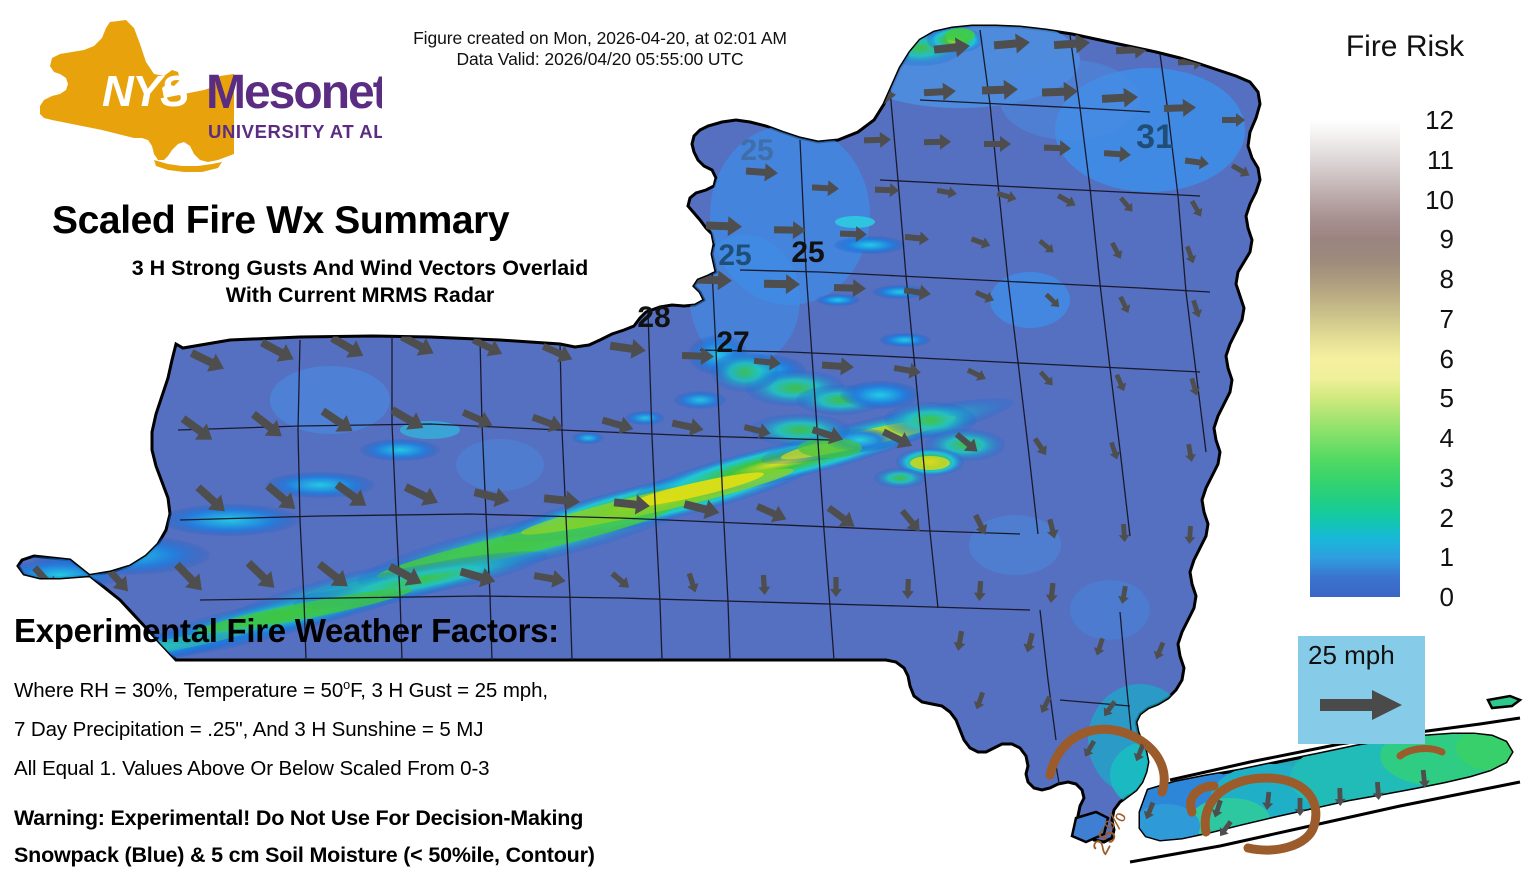  What do you see at coordinates (179, 690) in the screenshot?
I see `factor-line-1a: Where RH = 30%, Temperature = 50` at bounding box center [179, 690].